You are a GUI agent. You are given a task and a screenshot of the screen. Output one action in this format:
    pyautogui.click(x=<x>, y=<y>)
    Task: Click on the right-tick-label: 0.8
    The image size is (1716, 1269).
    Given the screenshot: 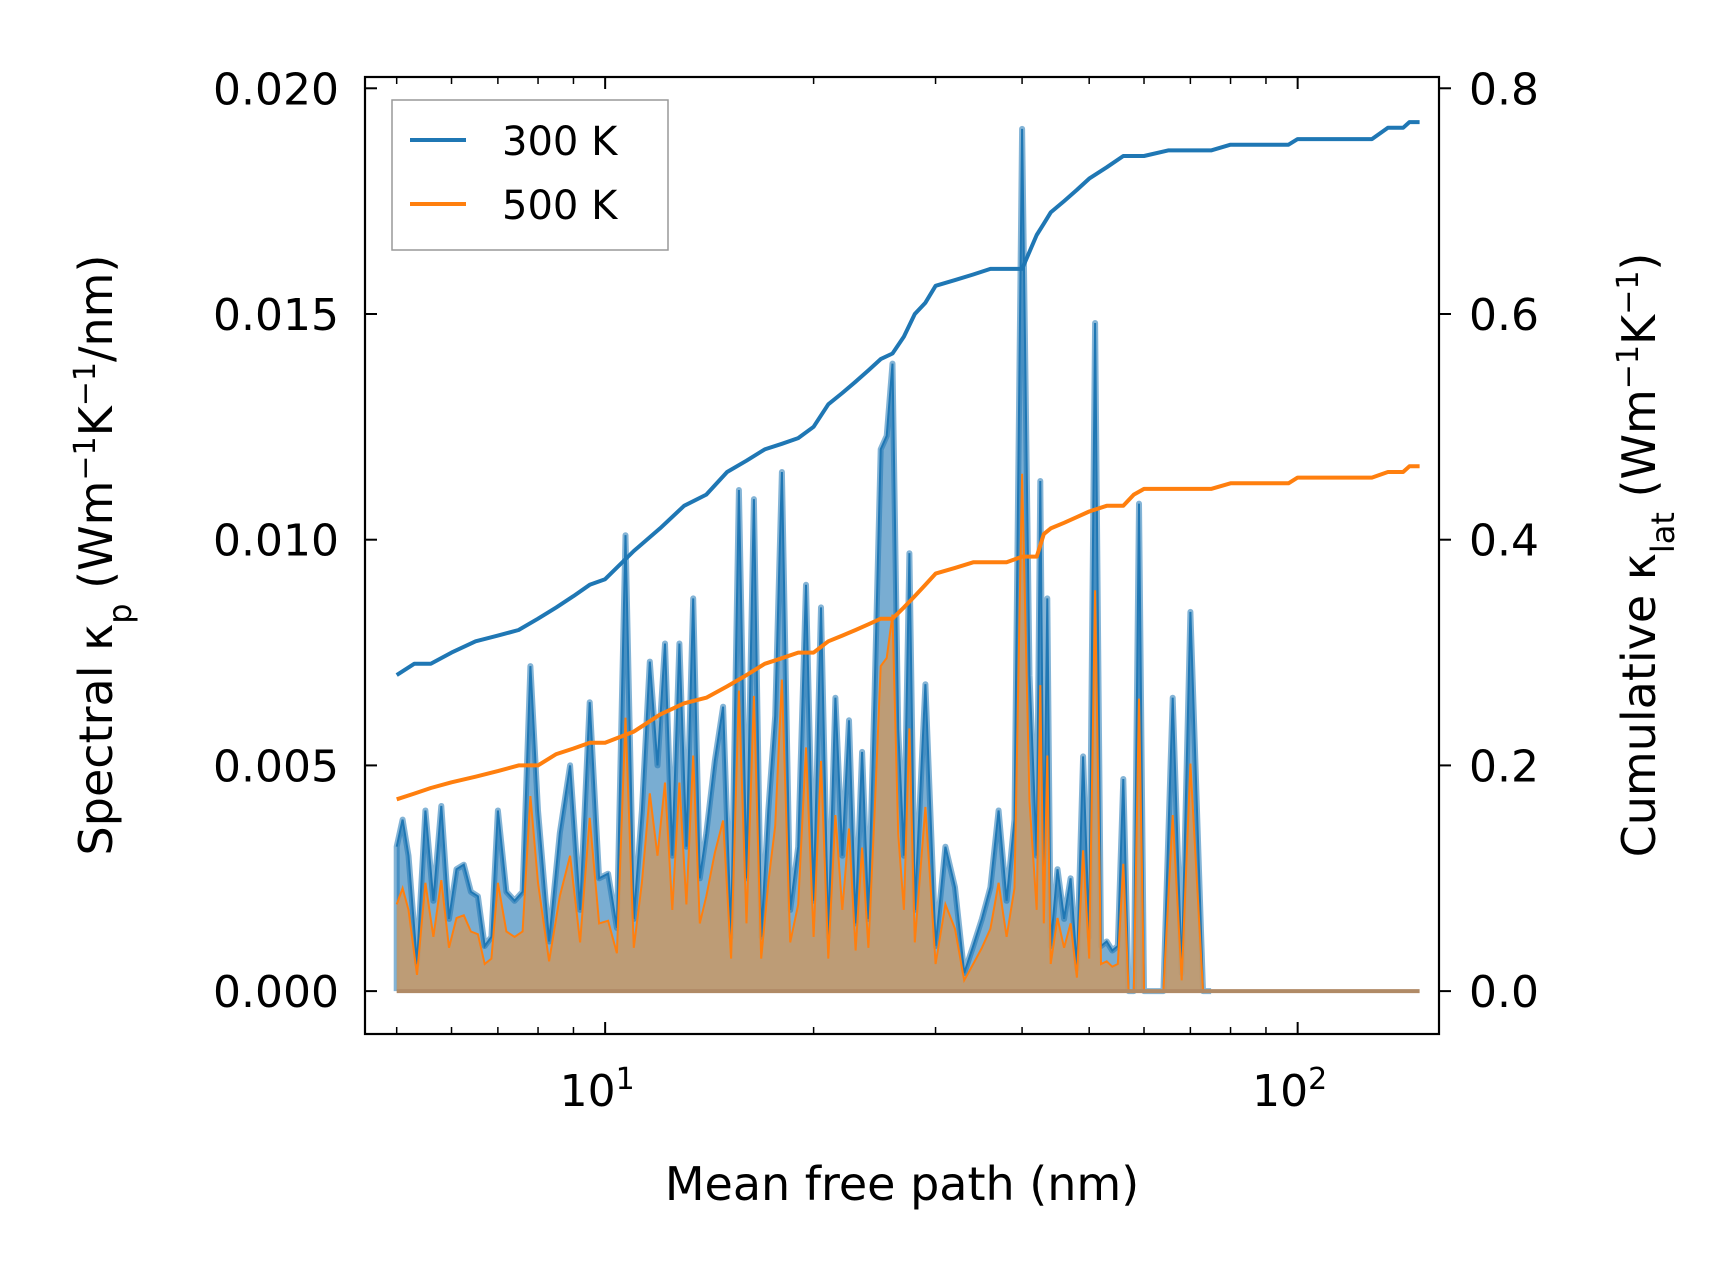 What is the action you would take?
    pyautogui.click(x=1504, y=89)
    